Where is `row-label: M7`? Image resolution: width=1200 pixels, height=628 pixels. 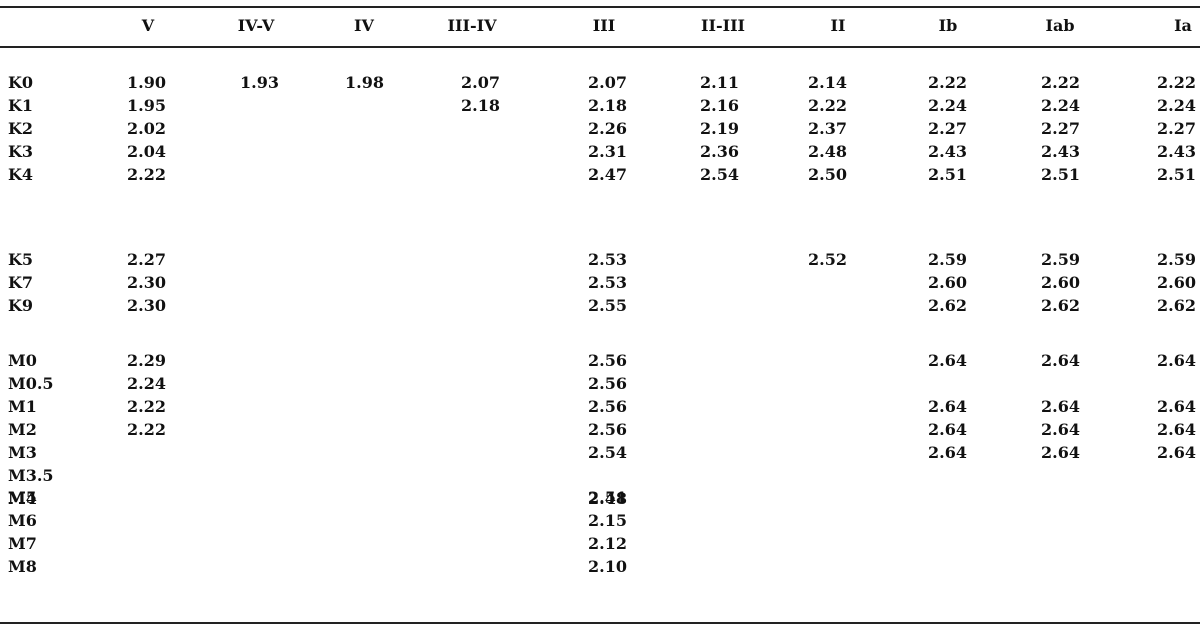
row-label: M7 is located at coordinates (22, 543).